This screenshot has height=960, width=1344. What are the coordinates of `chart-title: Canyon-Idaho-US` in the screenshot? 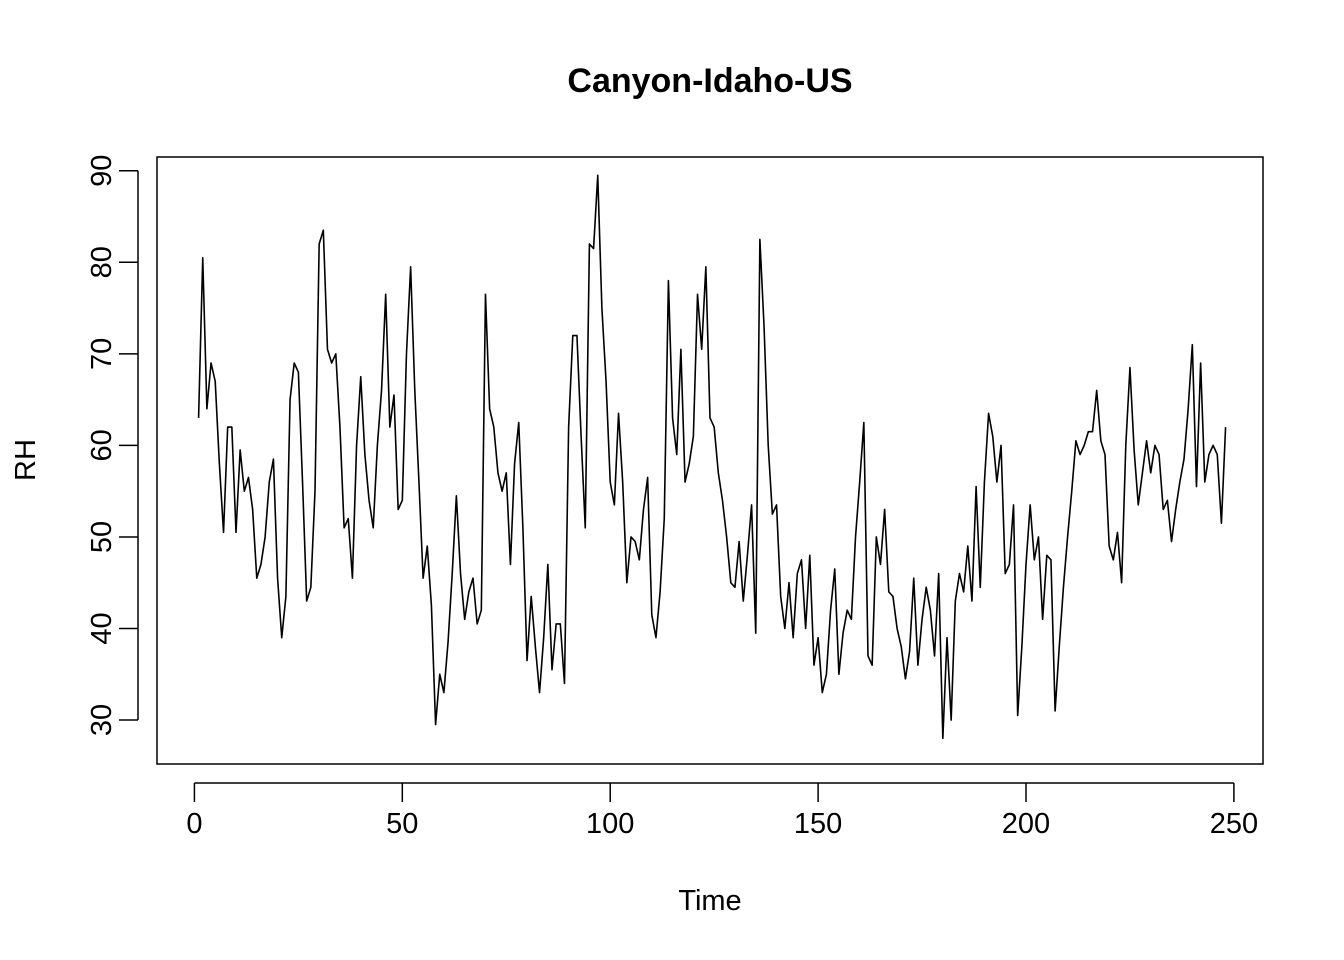 It's located at (709, 81).